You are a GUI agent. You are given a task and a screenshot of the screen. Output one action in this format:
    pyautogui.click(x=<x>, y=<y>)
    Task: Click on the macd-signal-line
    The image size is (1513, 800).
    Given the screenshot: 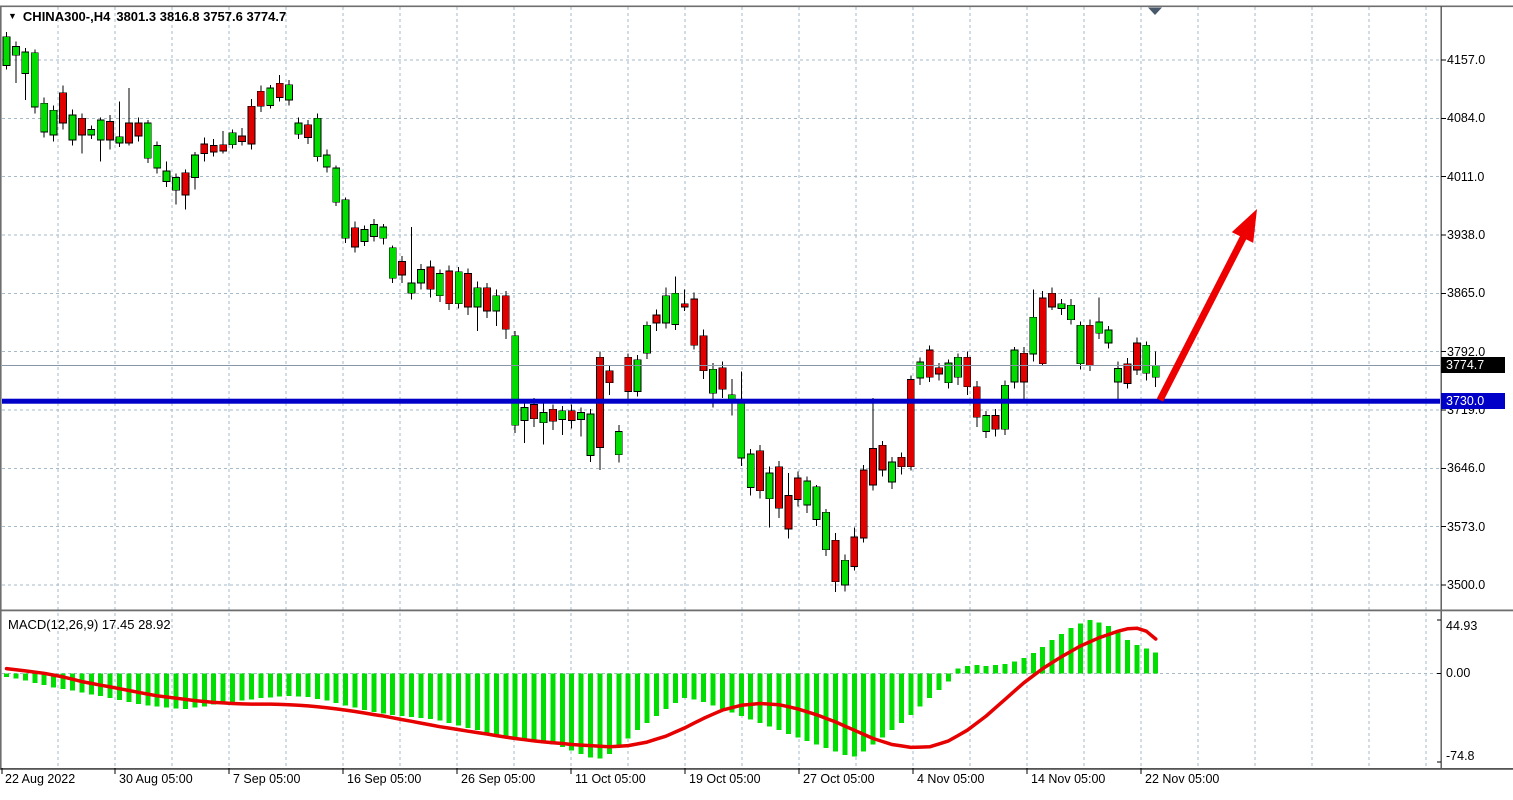 What is the action you would take?
    pyautogui.click(x=581, y=688)
    